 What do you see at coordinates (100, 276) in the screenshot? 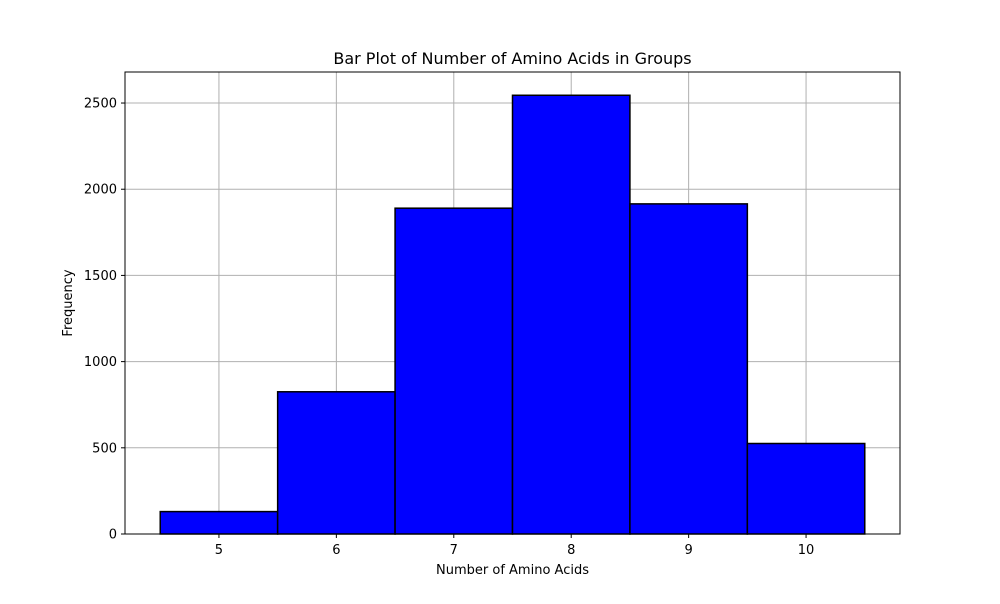
I see `y-tick-label: 1500` at bounding box center [100, 276].